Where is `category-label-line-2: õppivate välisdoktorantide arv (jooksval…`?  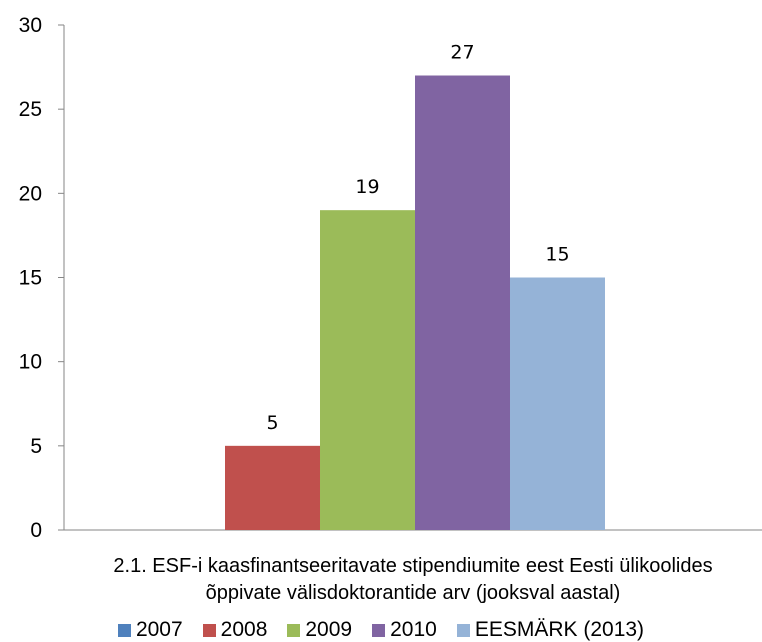
category-label-line-2: õppivate välisdoktorantide arv (jooksval… is located at coordinates (413, 593).